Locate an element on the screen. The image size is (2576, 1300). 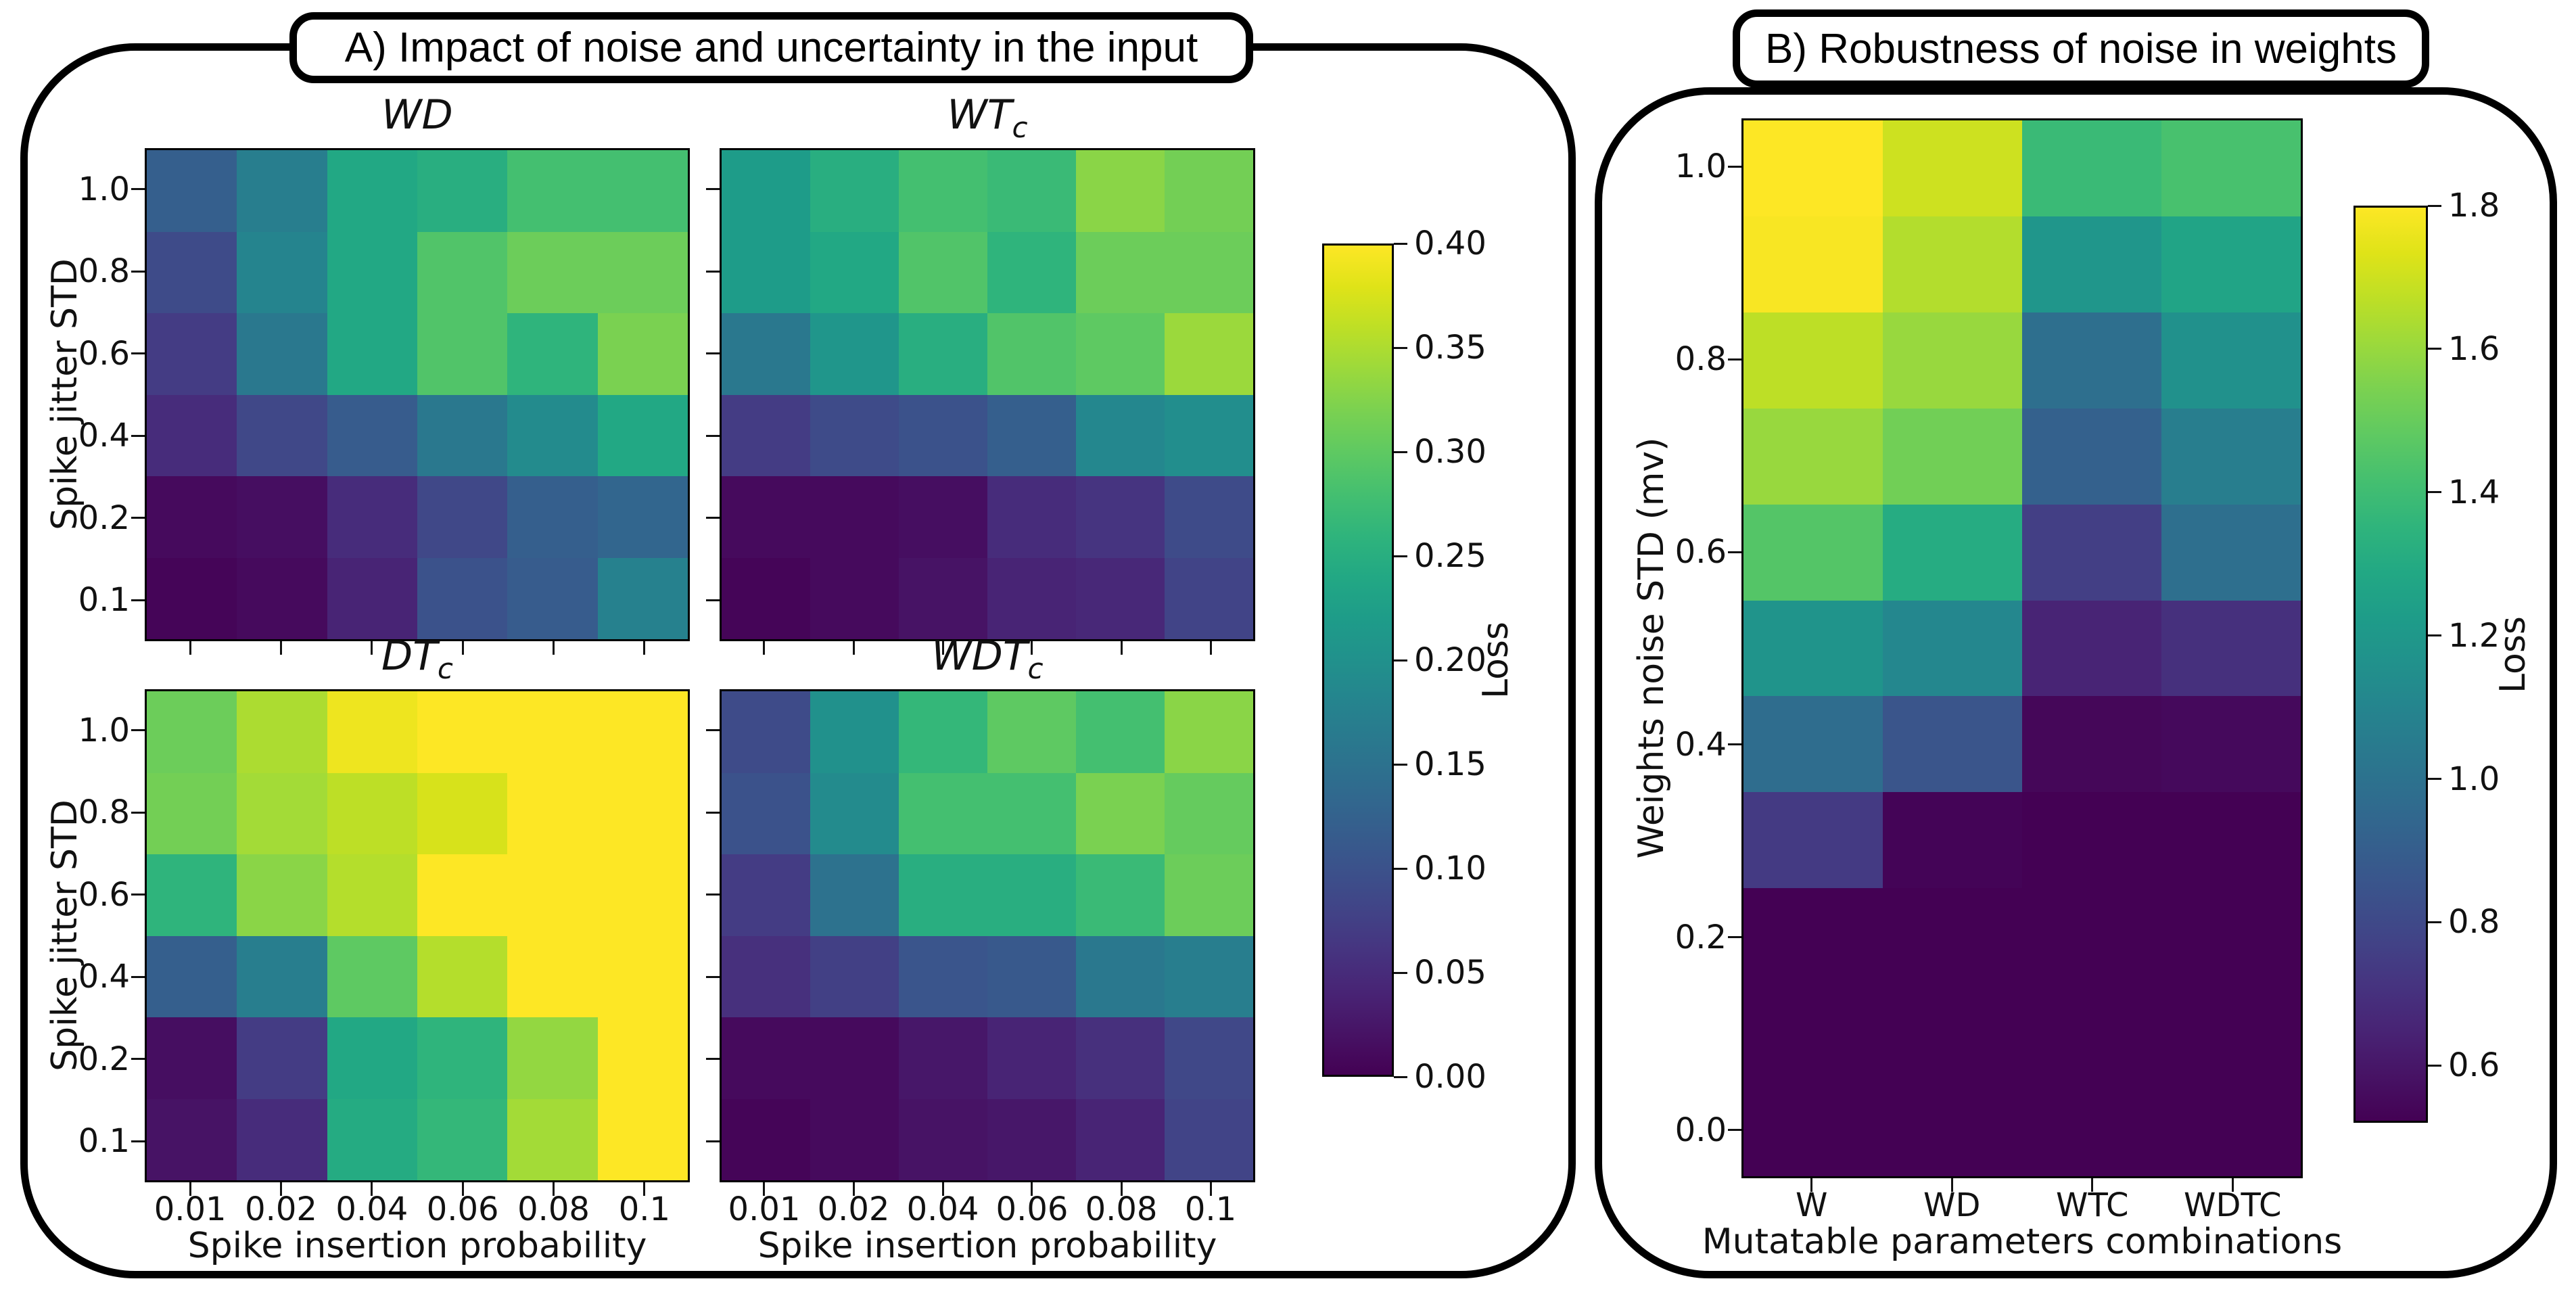
colorbar-tick-label: 0.05 is located at coordinates (1450, 973).